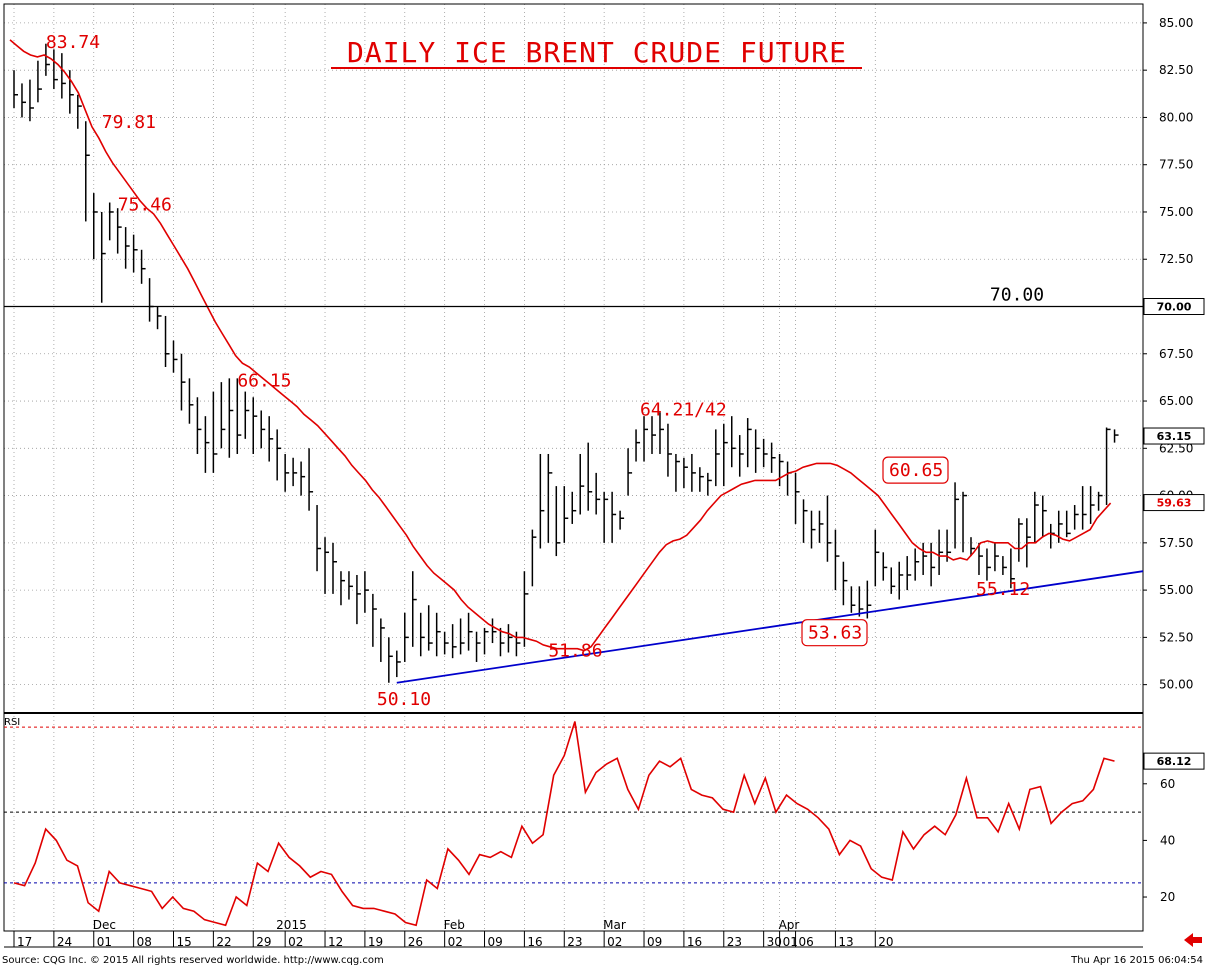 The width and height of the screenshot is (1205, 968). Describe the element at coordinates (291, 925) in the screenshot. I see `month-label: 2015` at that location.